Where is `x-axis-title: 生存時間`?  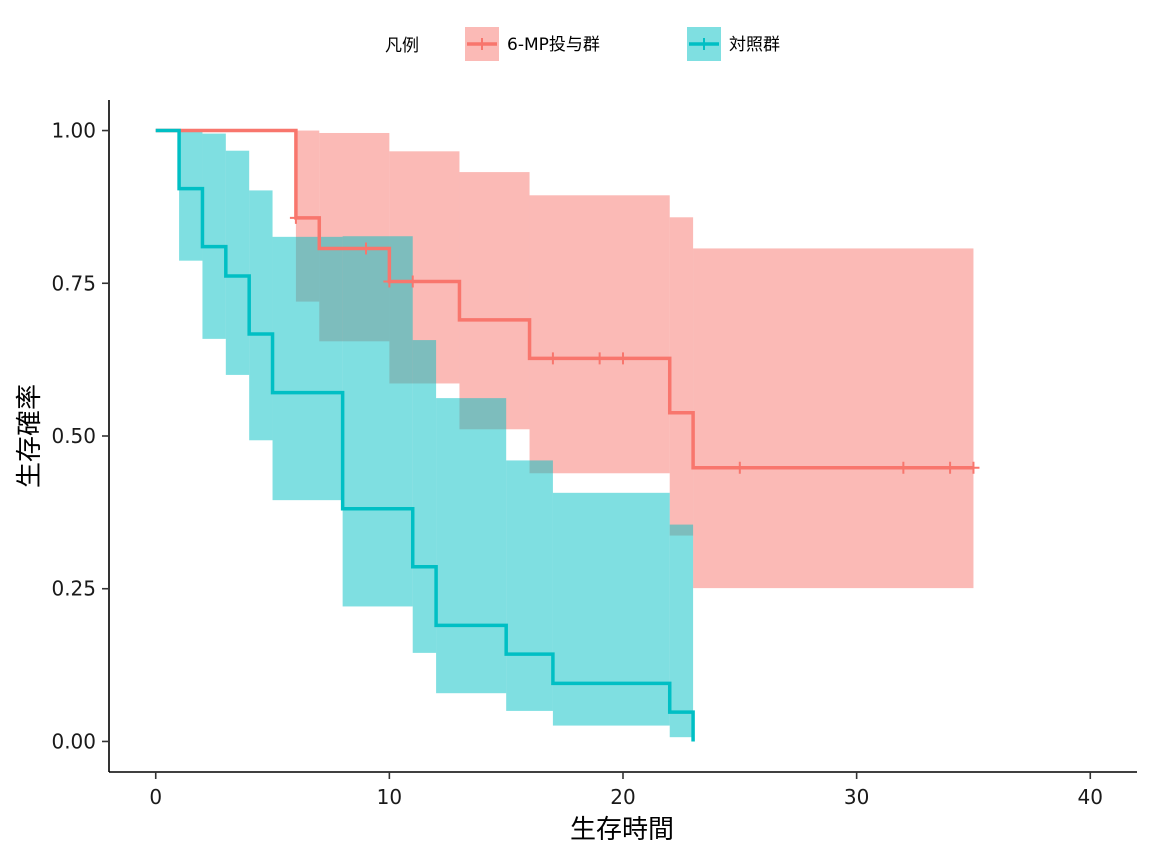 x-axis-title: 生存時間 is located at coordinates (622, 830).